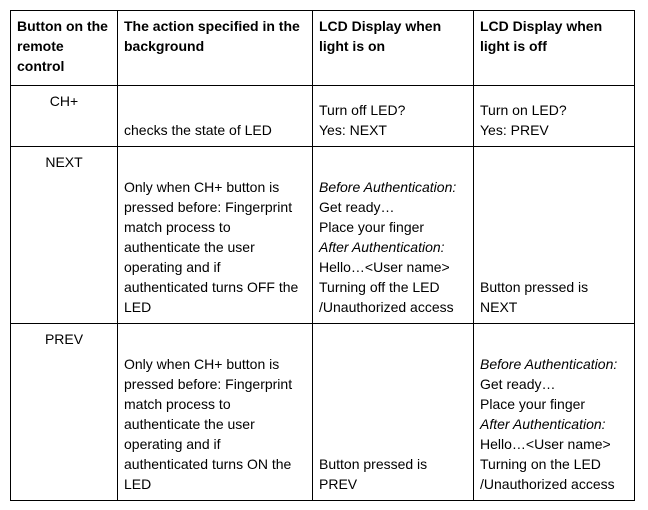 This screenshot has height=510, width=648. I want to click on header-action: The action specified in the background, so click(215, 48).